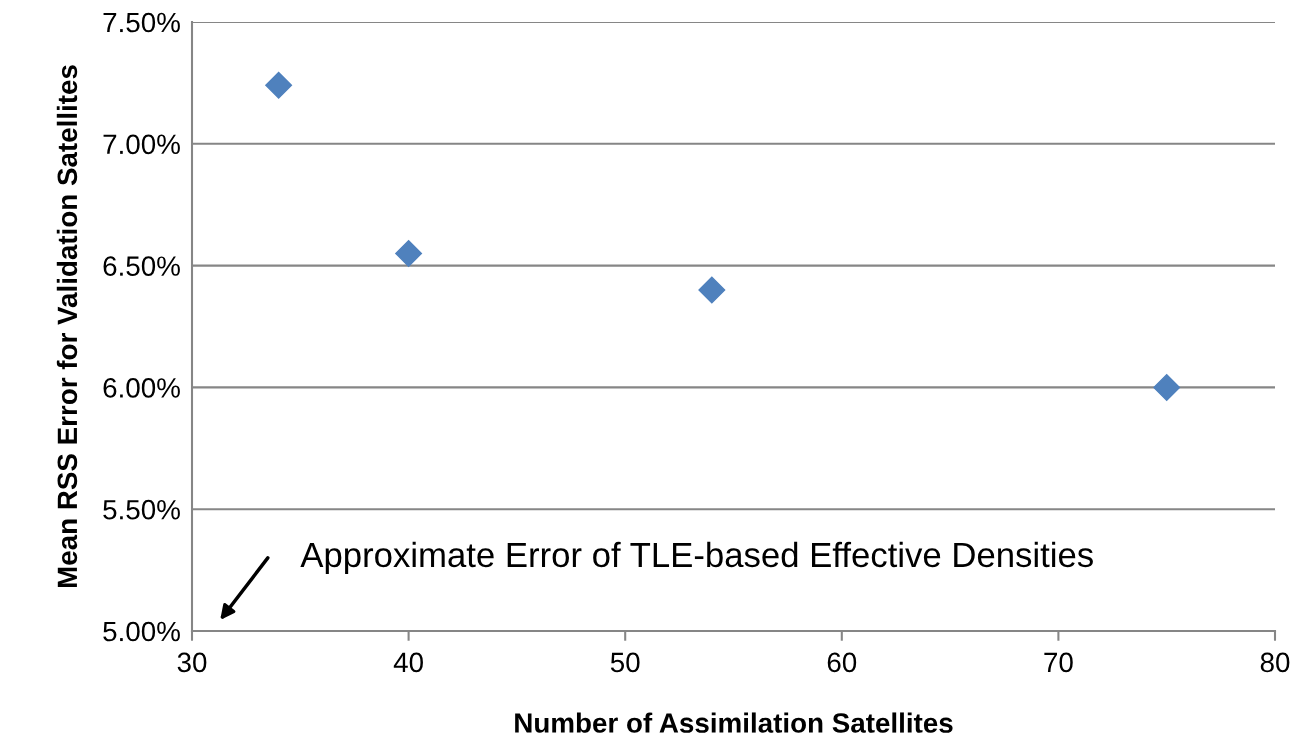  What do you see at coordinates (842, 662) in the screenshot?
I see `x-tick-label: 60` at bounding box center [842, 662].